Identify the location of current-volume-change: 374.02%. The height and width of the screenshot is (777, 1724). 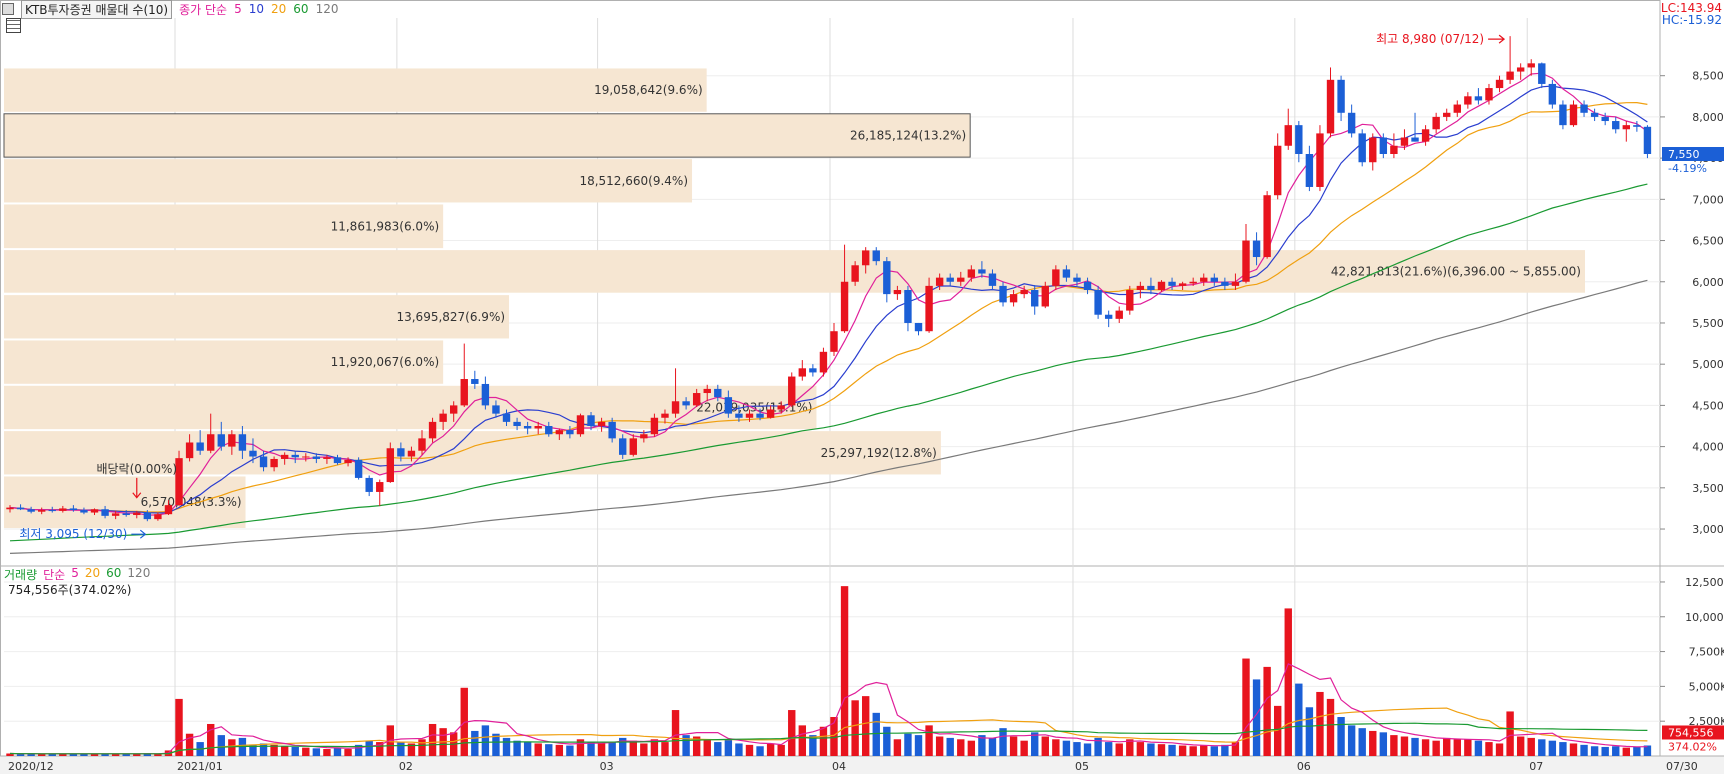
(1692, 746).